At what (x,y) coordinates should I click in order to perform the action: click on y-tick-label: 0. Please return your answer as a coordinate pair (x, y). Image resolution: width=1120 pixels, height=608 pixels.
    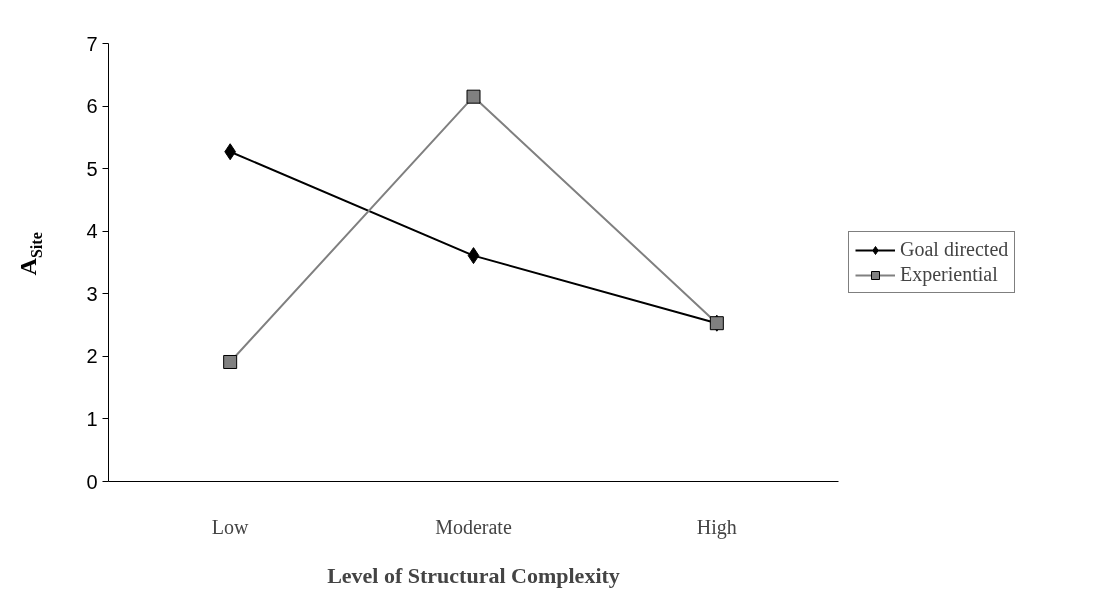
    Looking at the image, I should click on (92, 481).